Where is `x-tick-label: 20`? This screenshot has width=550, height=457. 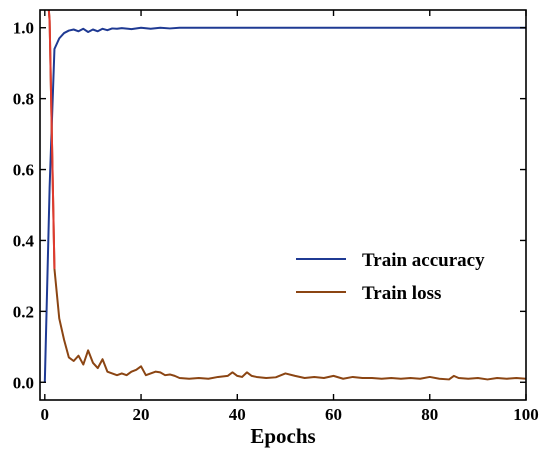
x-tick-label: 20 is located at coordinates (141, 414).